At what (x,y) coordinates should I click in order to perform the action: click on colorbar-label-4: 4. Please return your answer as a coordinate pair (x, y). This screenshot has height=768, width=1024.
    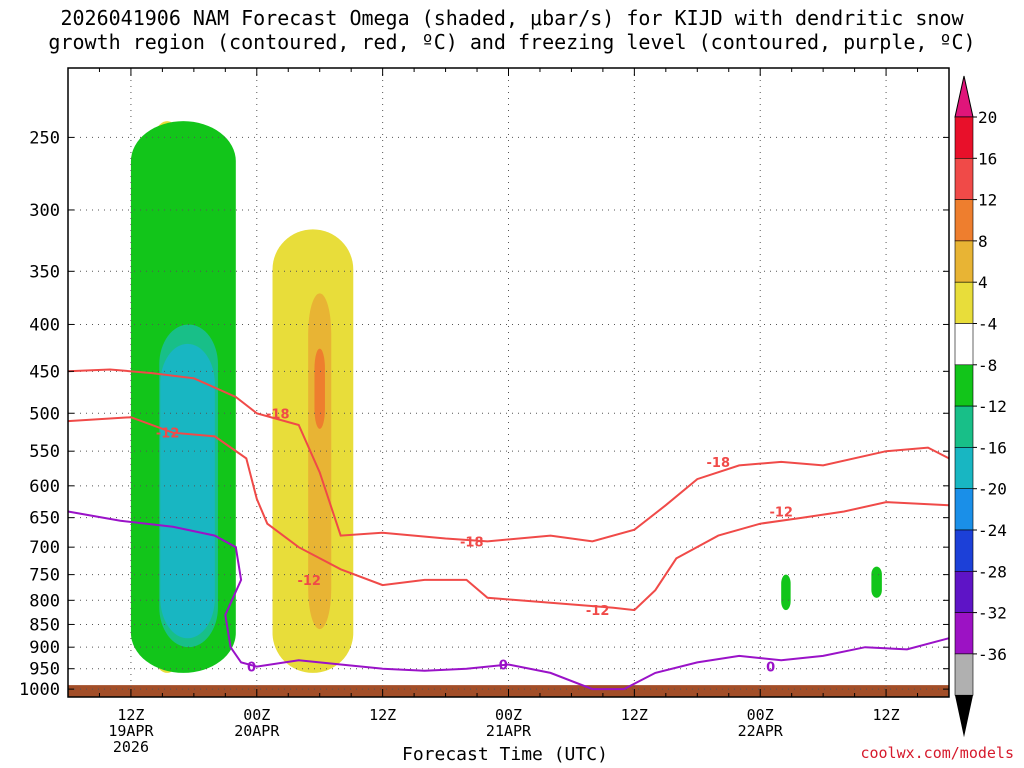
    Looking at the image, I should click on (983, 282).